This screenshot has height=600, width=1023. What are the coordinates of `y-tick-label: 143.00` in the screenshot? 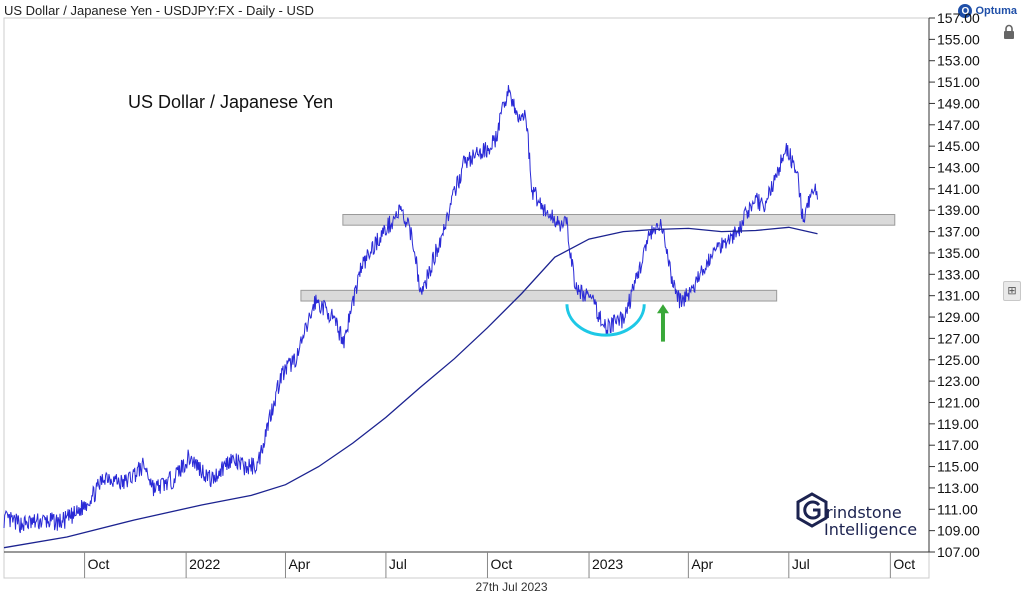 It's located at (958, 168).